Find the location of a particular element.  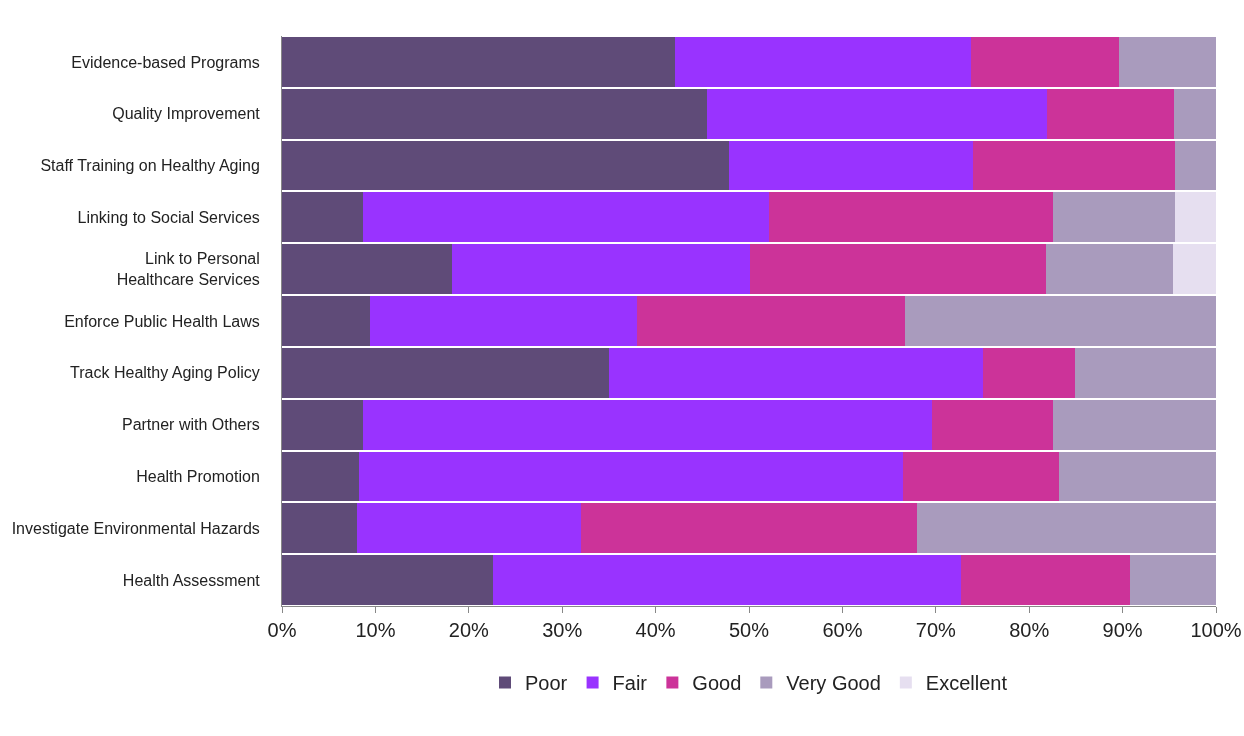

y-tick-label: Linking to Social Services is located at coordinates (168, 217).